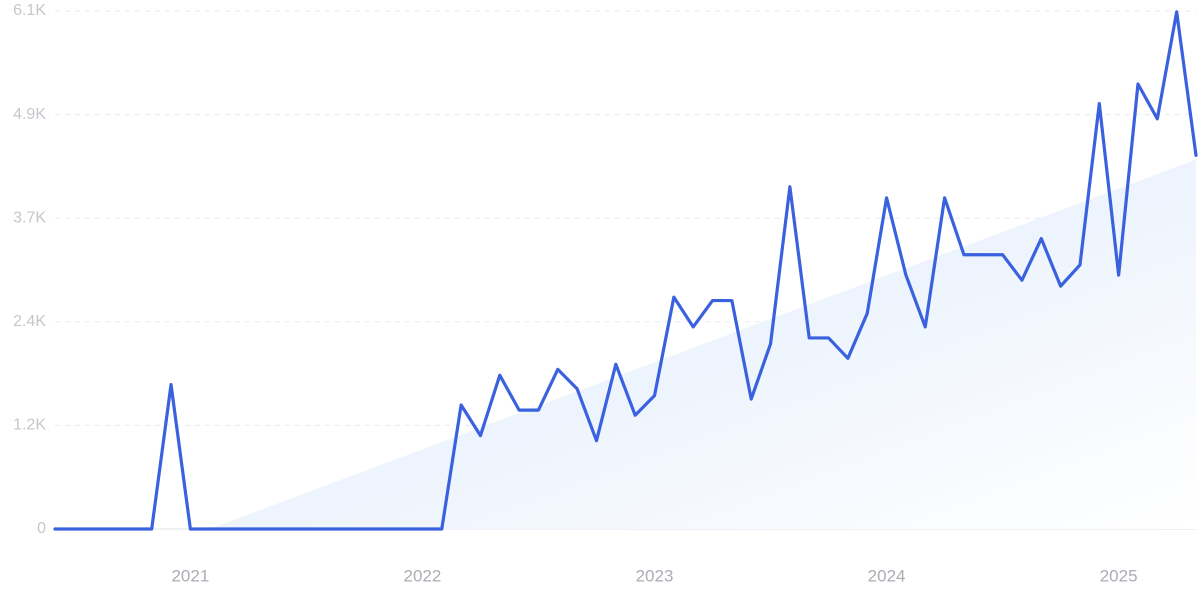 The height and width of the screenshot is (599, 1200). I want to click on y-tick-label: 0, so click(41, 528).